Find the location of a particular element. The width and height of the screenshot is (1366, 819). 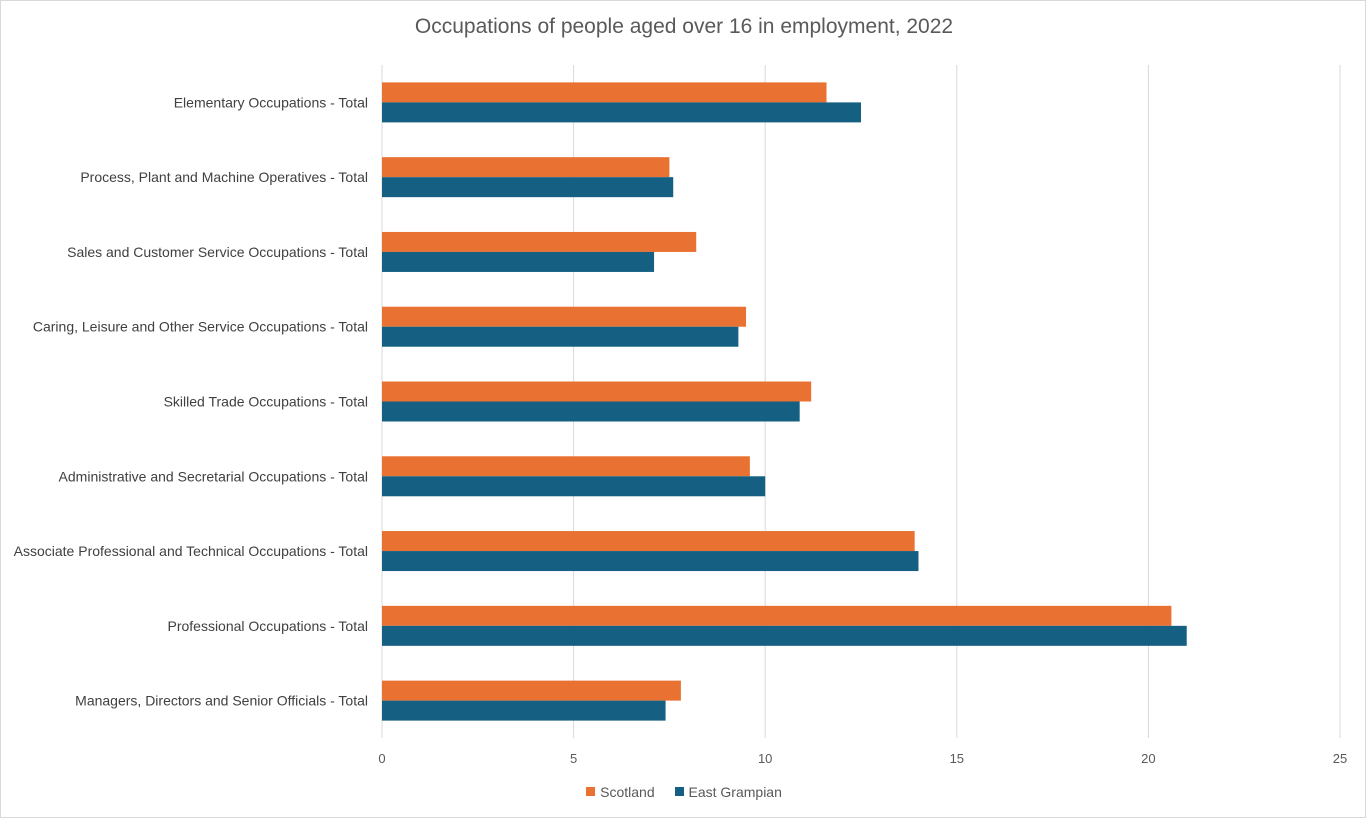

x-tick-label: 5 is located at coordinates (573, 758).